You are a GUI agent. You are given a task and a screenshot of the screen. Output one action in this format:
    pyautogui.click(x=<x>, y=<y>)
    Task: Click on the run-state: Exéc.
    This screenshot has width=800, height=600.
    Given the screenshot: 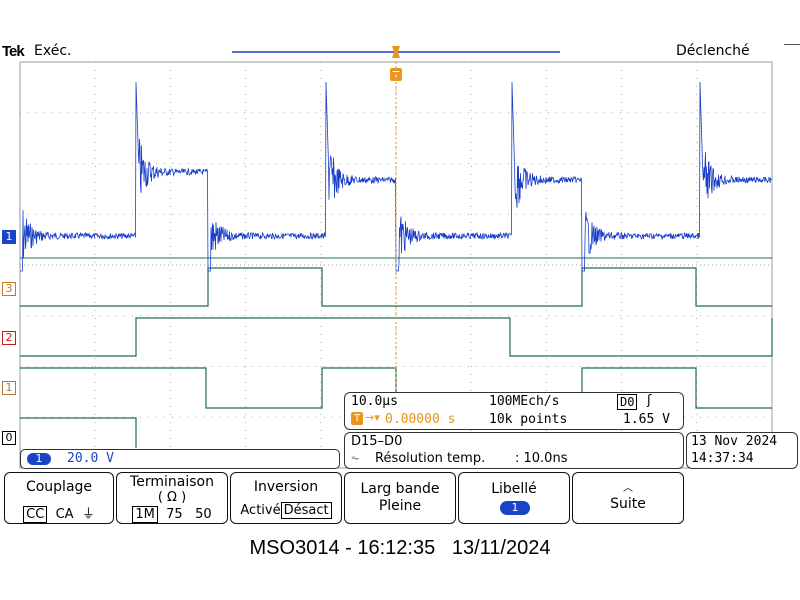 What is the action you would take?
    pyautogui.click(x=53, y=51)
    